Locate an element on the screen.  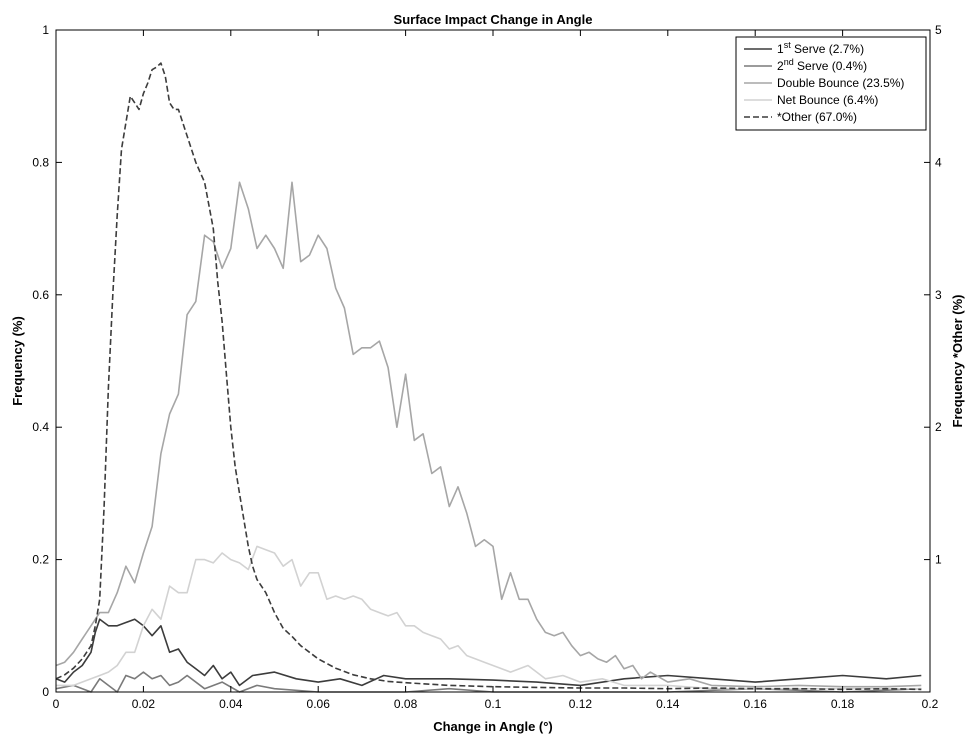
y2-axis-label: Frequency *Other (%) is located at coordinates (957, 361).